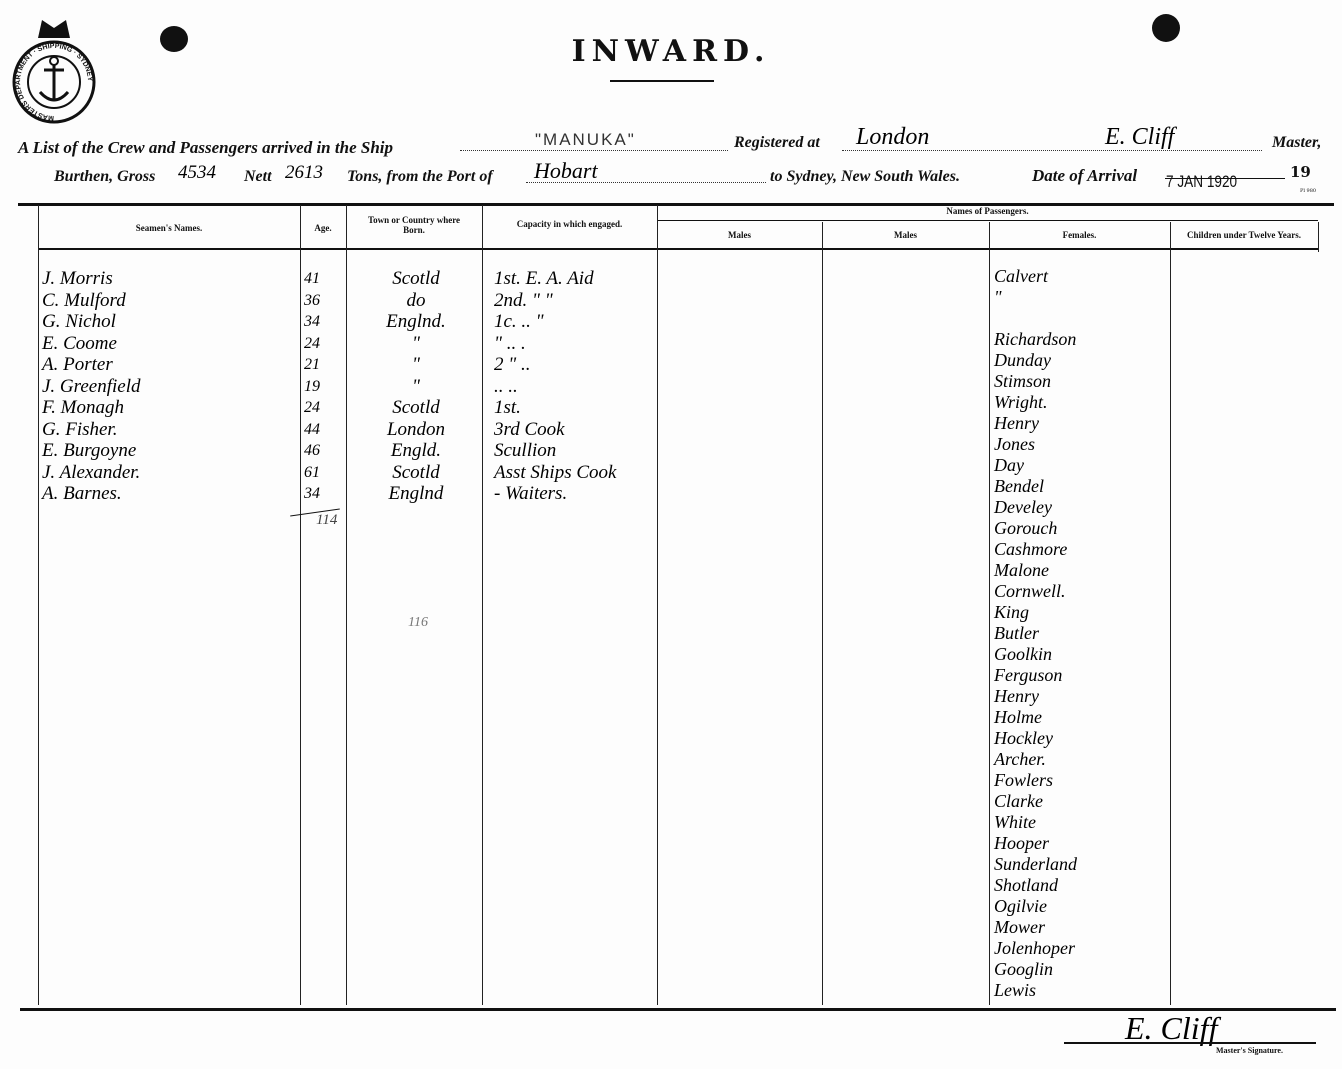  What do you see at coordinates (507, 407) in the screenshot?
I see `crew-capacity: 1st.` at bounding box center [507, 407].